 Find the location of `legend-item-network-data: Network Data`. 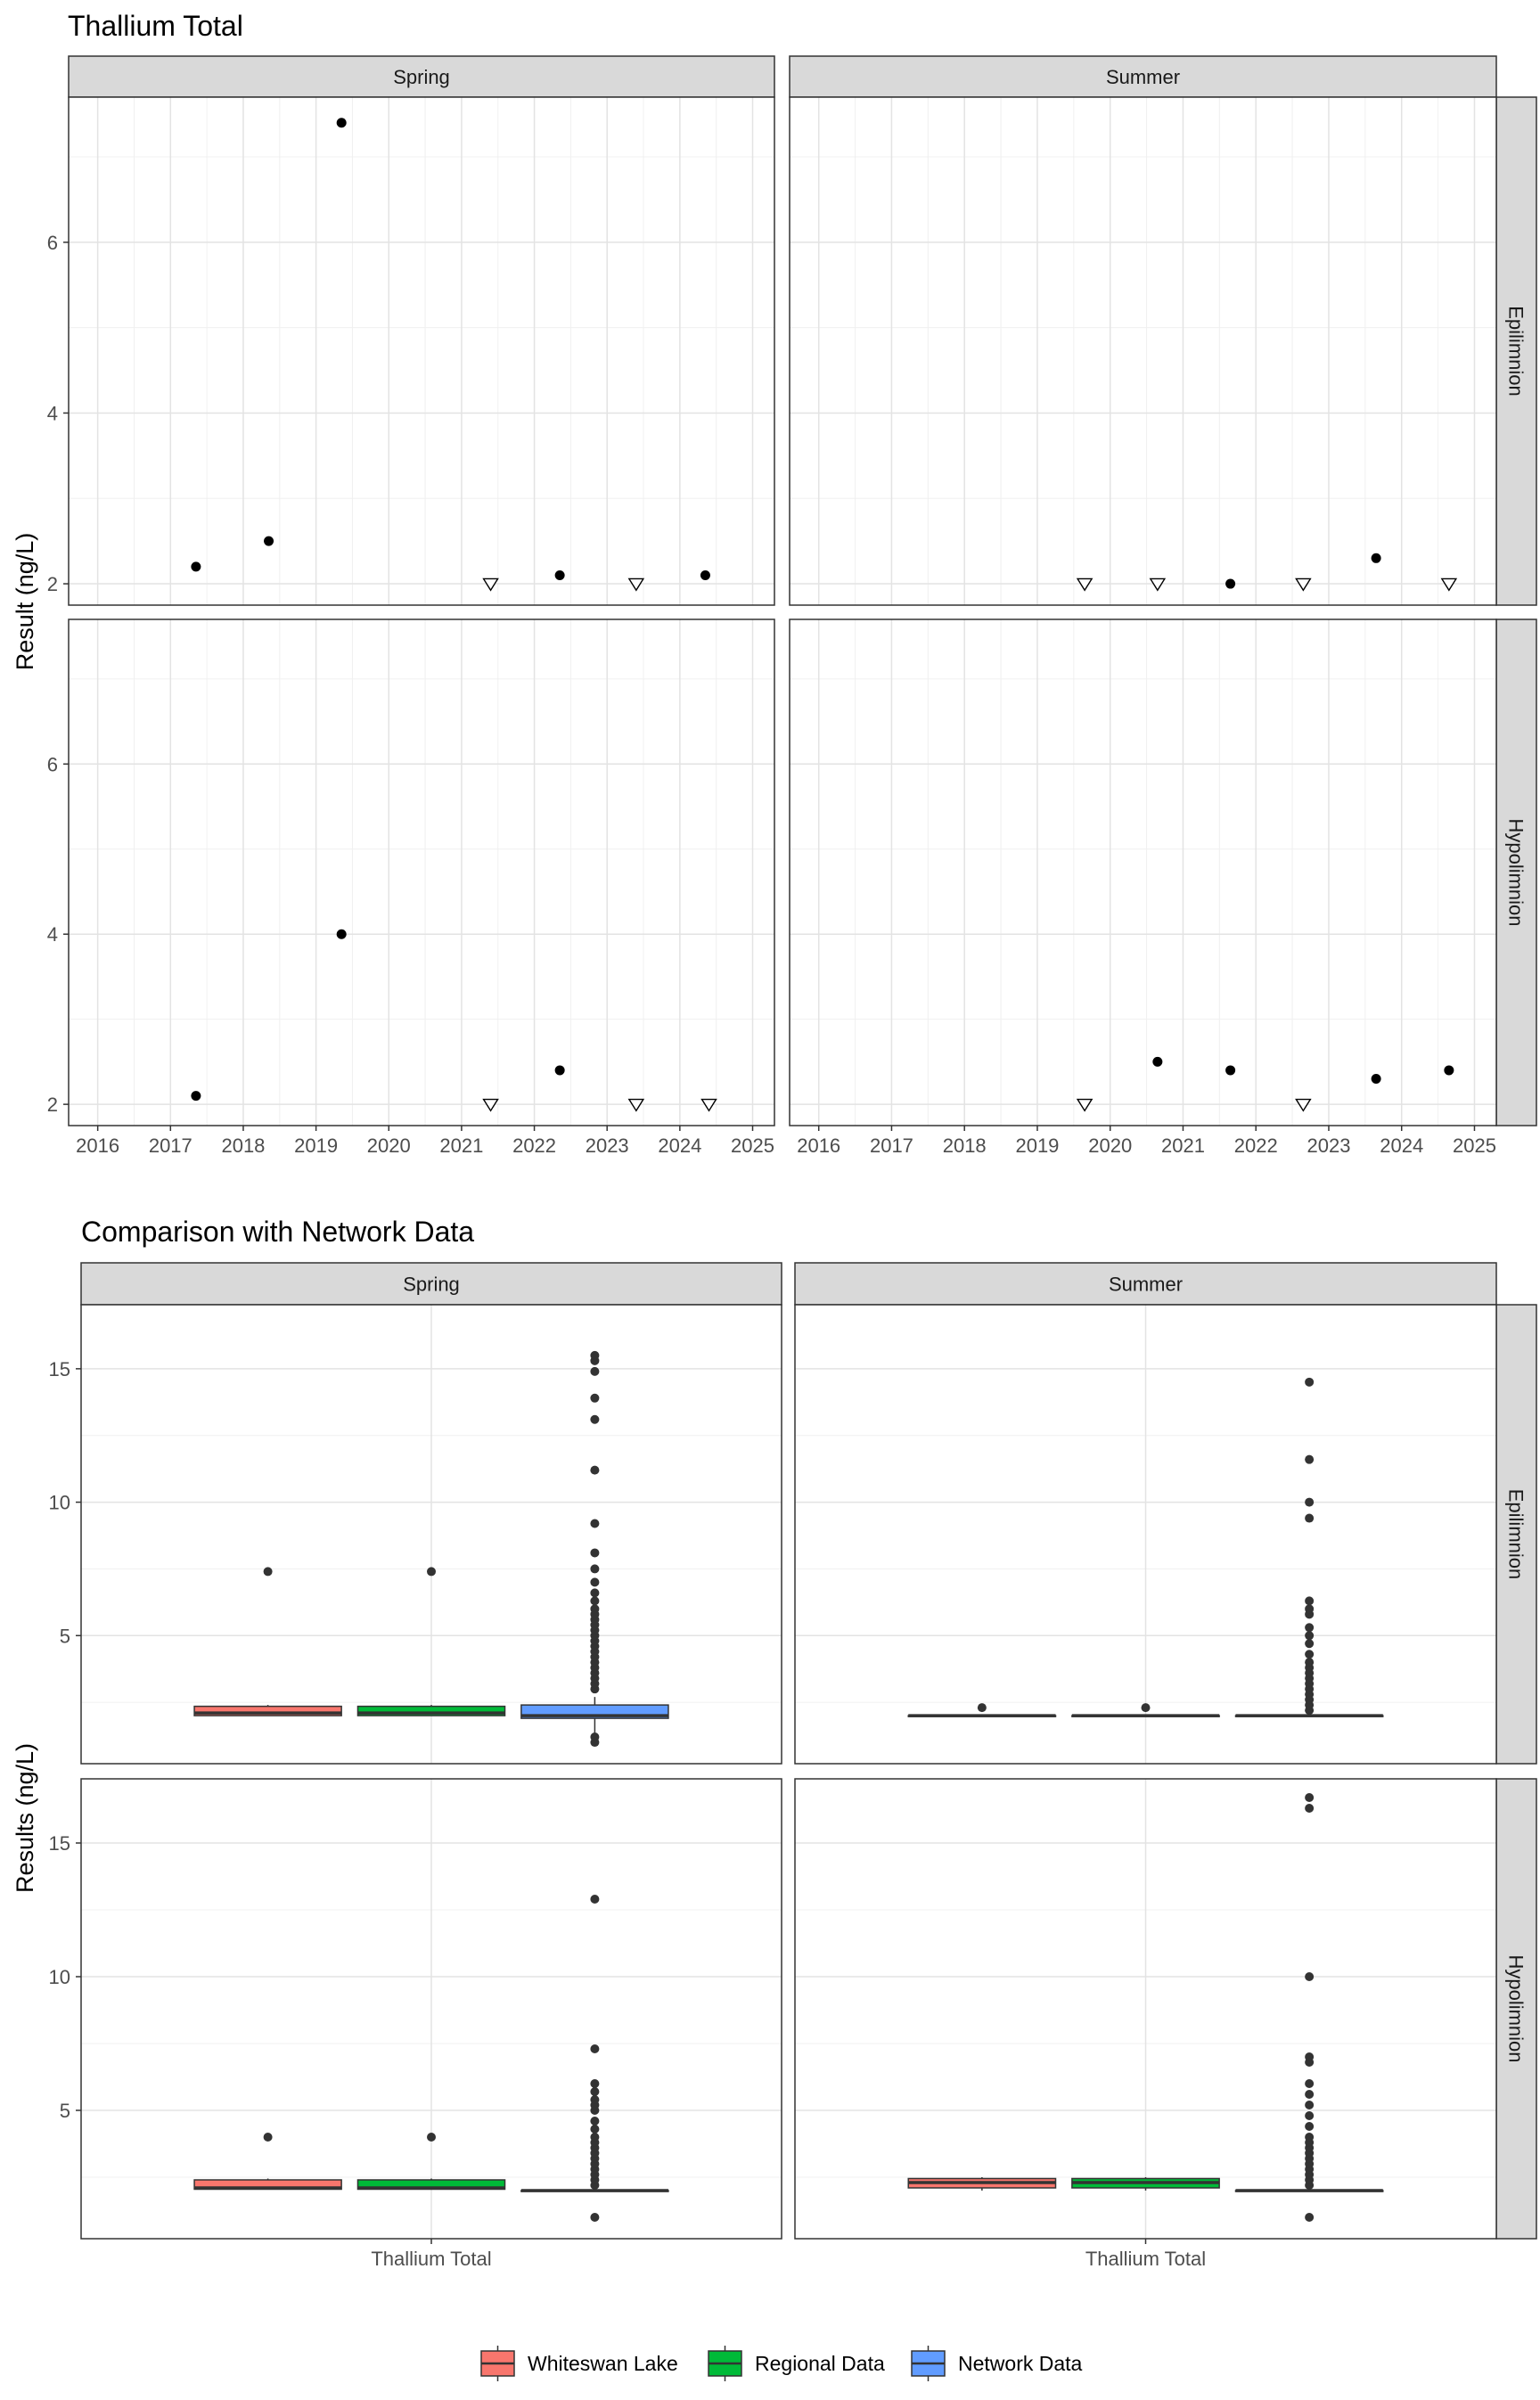

legend-item-network-data: Network Data is located at coordinates (997, 2363).